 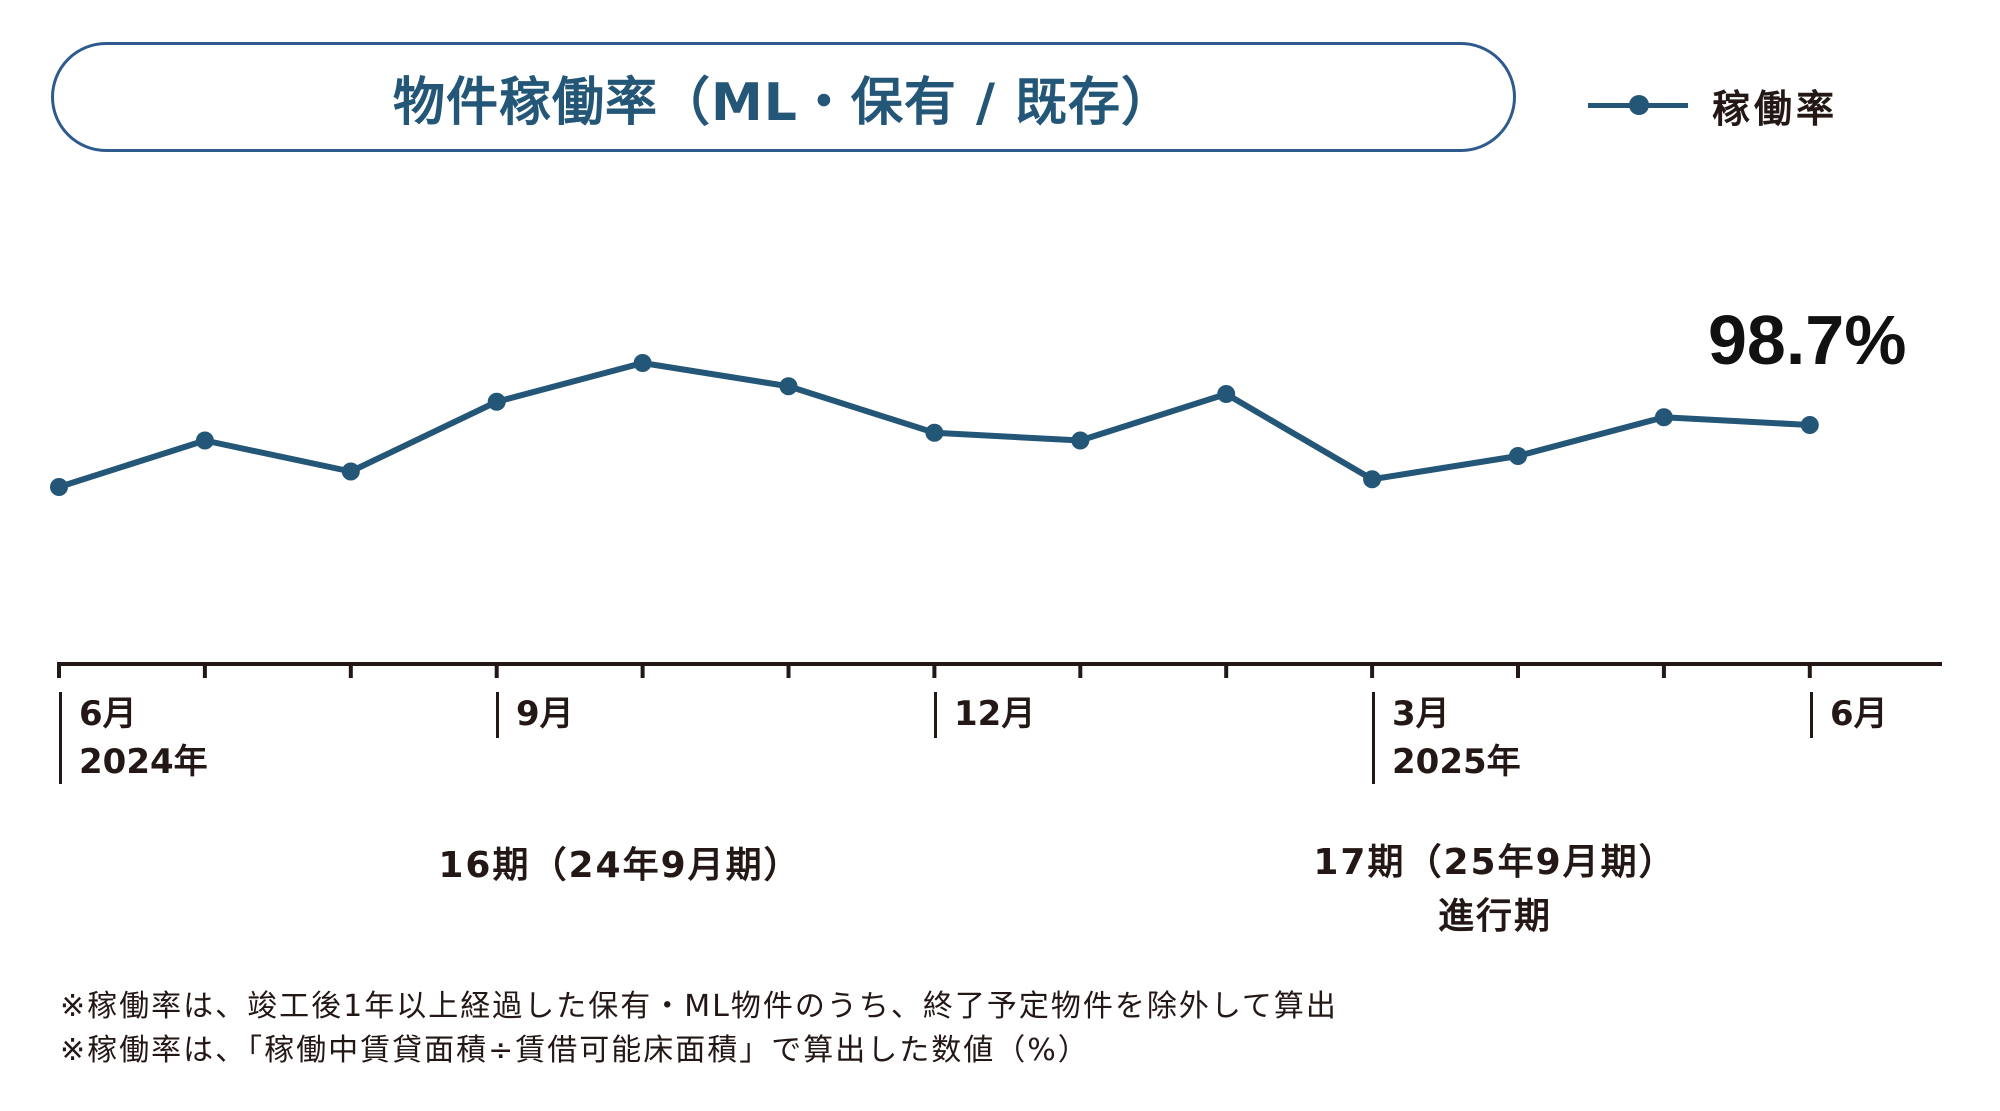 What do you see at coordinates (1421, 714) in the screenshot?
I see `x-label-month: 3月` at bounding box center [1421, 714].